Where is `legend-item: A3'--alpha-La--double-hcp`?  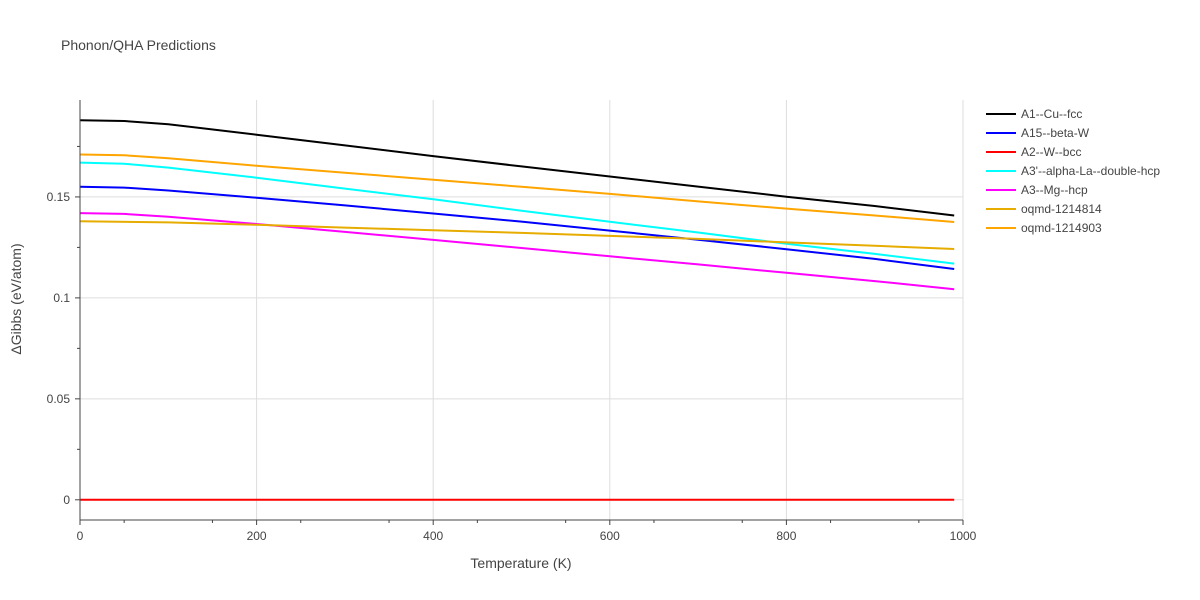
legend-item: A3'--alpha-La--double-hcp is located at coordinates (1073, 171).